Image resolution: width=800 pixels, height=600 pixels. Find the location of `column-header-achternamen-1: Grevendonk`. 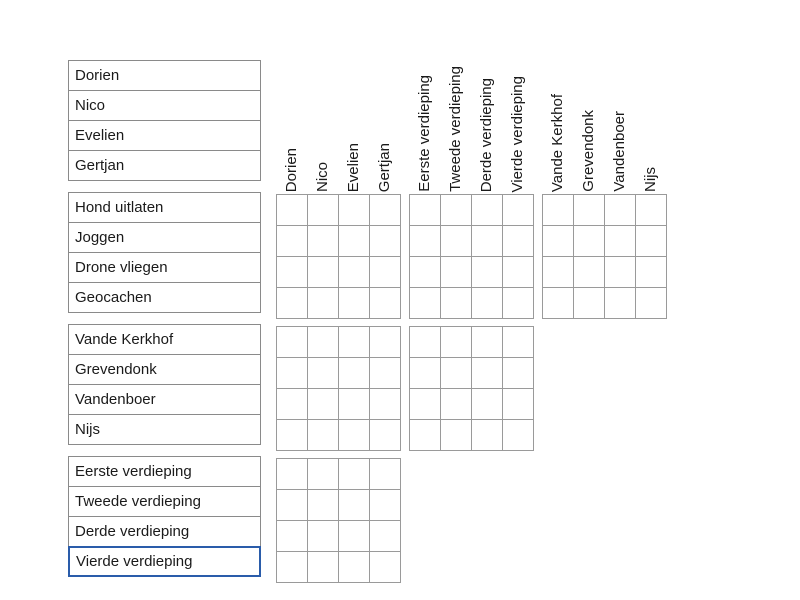

column-header-achternamen-1: Grevendonk is located at coordinates (588, 100).